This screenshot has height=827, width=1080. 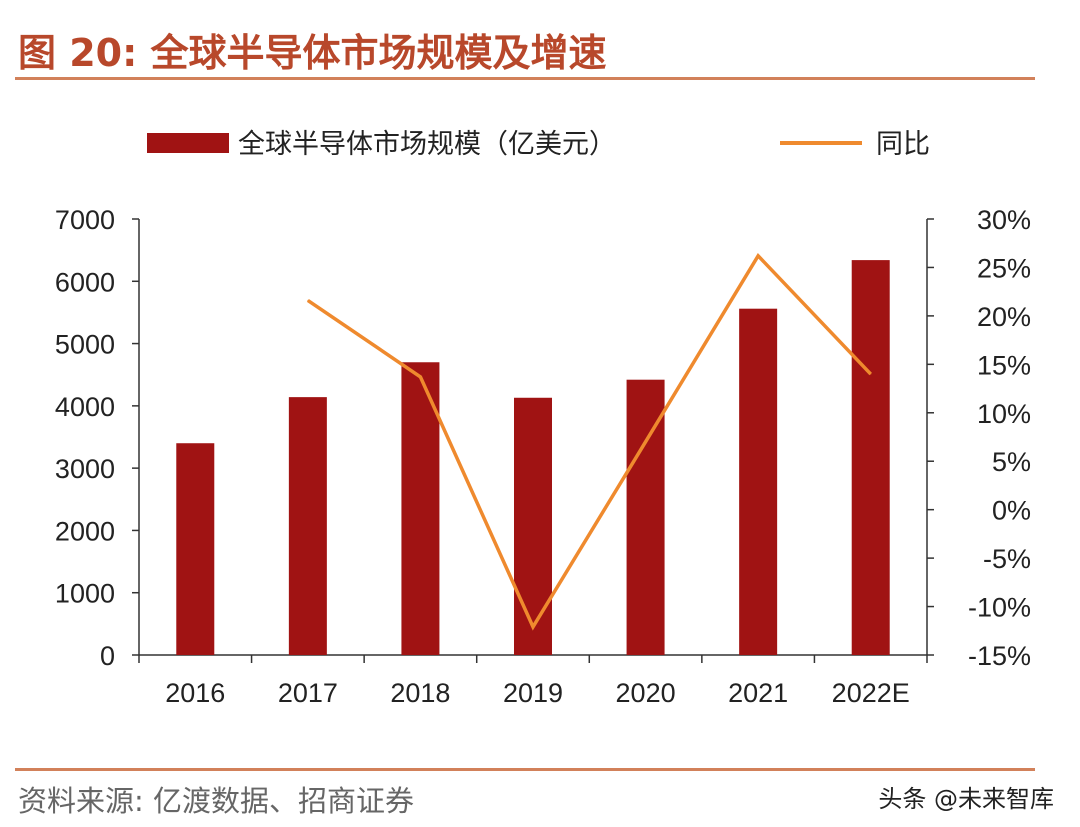 What do you see at coordinates (427, 144) in the screenshot?
I see `legend-bar-label: 全球半导体市场规模（亿美元）` at bounding box center [427, 144].